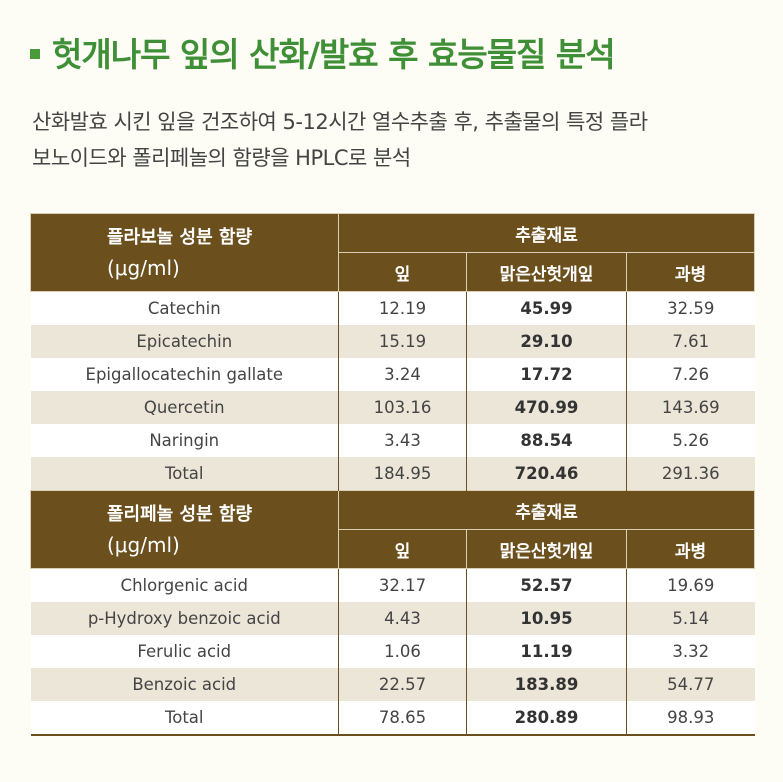 This screenshot has width=783, height=782. Describe the element at coordinates (402, 440) in the screenshot. I see `value-leaf: 3.43` at that location.